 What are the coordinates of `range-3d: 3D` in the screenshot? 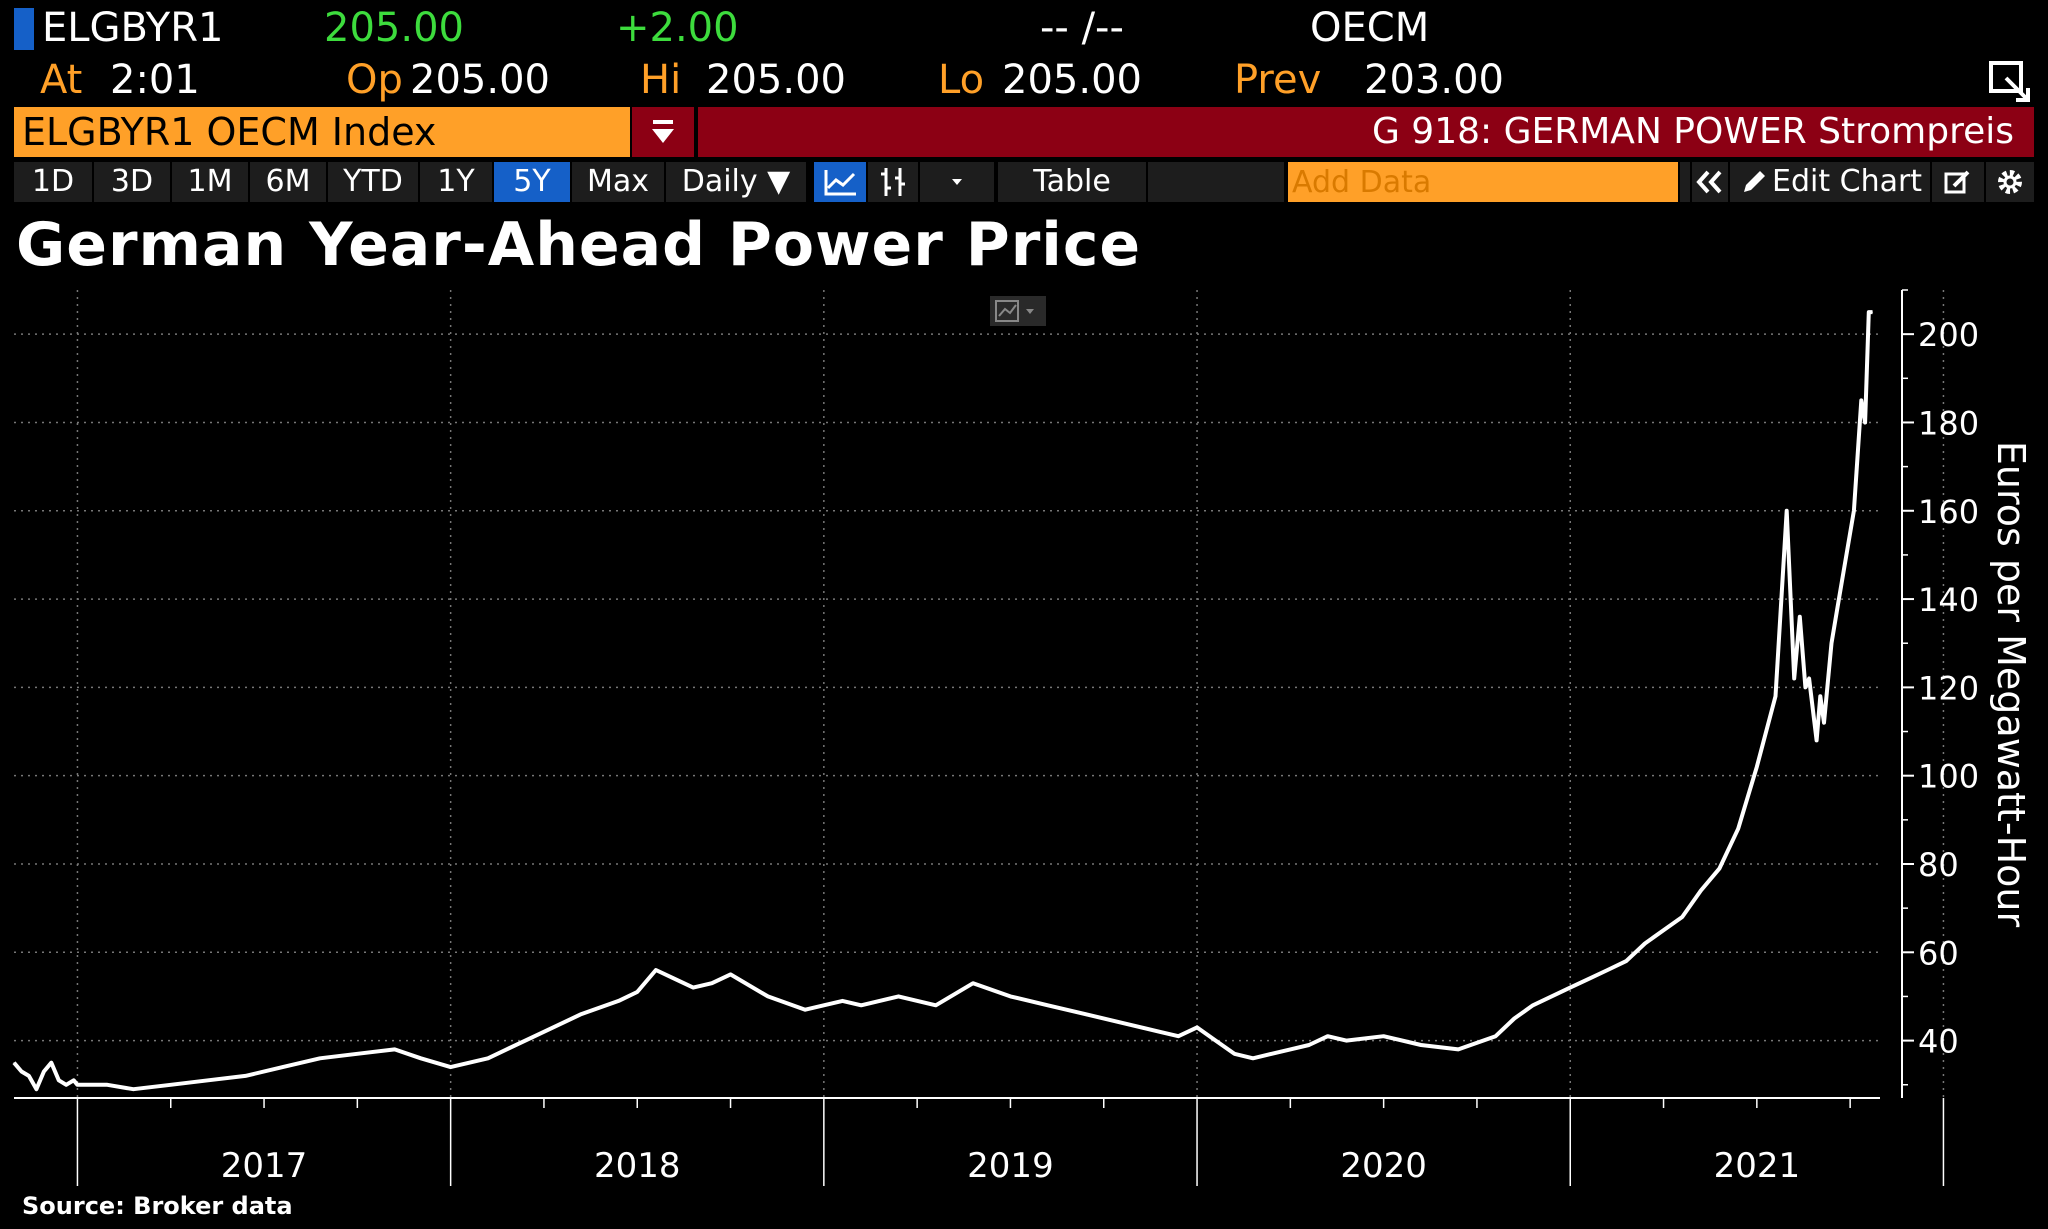 It's located at (132, 182).